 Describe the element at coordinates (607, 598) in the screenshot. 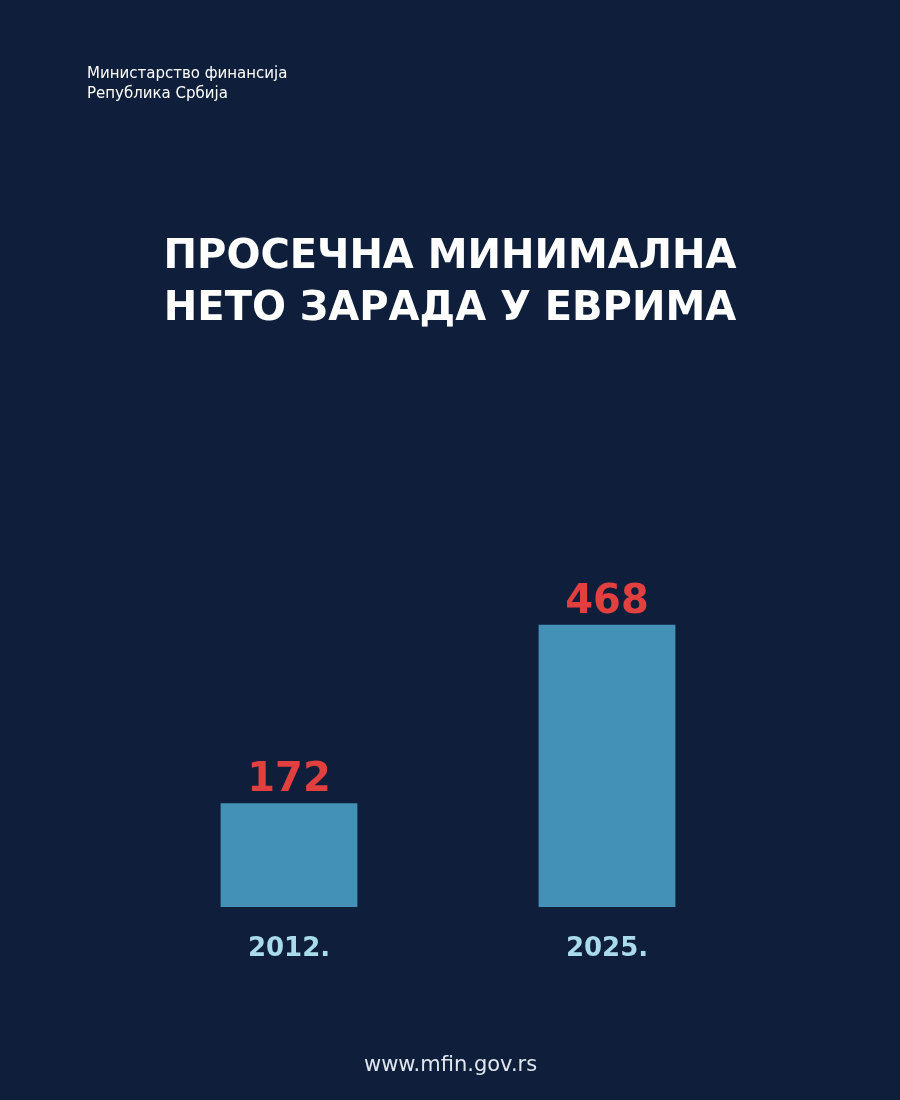

I see `data-label: 468` at that location.